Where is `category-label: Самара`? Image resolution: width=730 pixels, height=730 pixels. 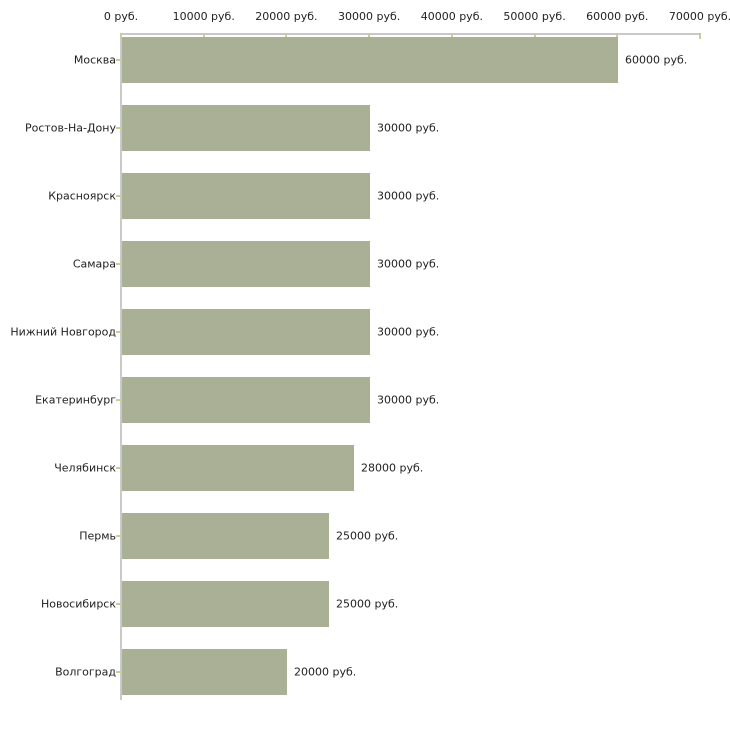
category-label: Самара is located at coordinates (94, 264).